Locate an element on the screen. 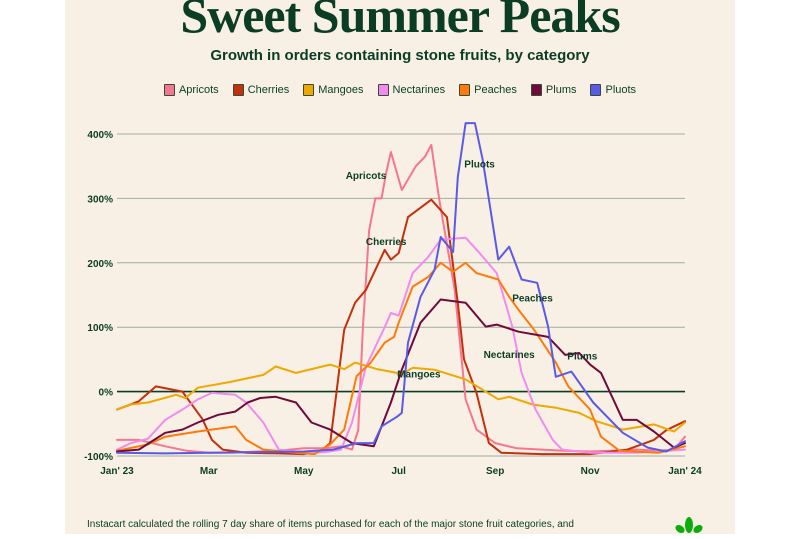 The height and width of the screenshot is (539, 800). y-tick-label: 400% is located at coordinates (100, 135).